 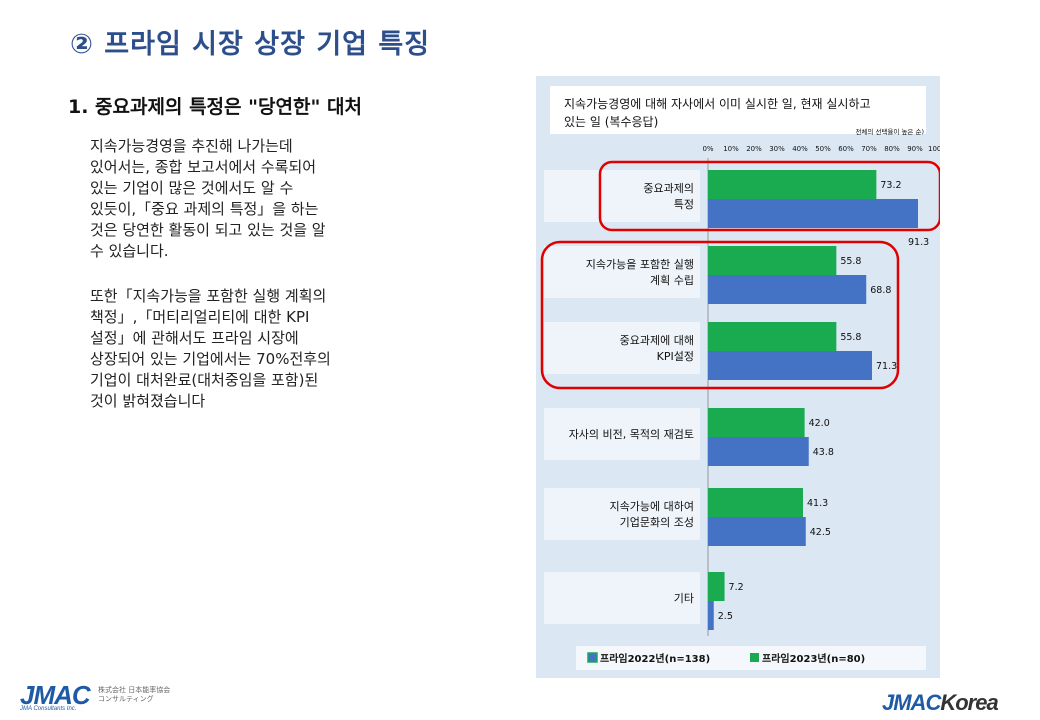 I want to click on category-label: 자사의 비전, 목적의 재검토, so click(x=631, y=434).